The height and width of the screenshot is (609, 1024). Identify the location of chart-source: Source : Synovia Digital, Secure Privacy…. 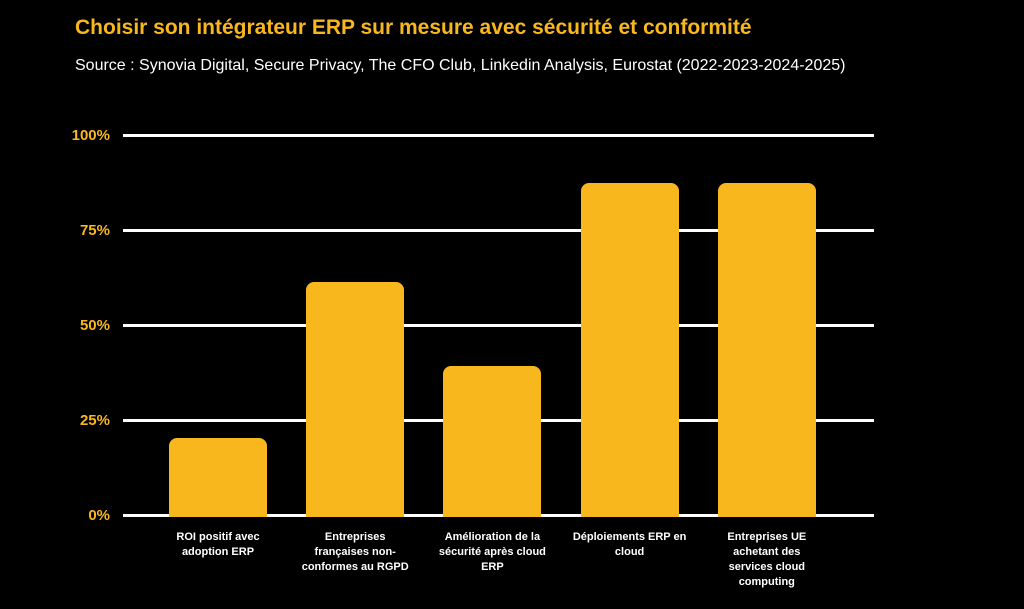
(460, 65).